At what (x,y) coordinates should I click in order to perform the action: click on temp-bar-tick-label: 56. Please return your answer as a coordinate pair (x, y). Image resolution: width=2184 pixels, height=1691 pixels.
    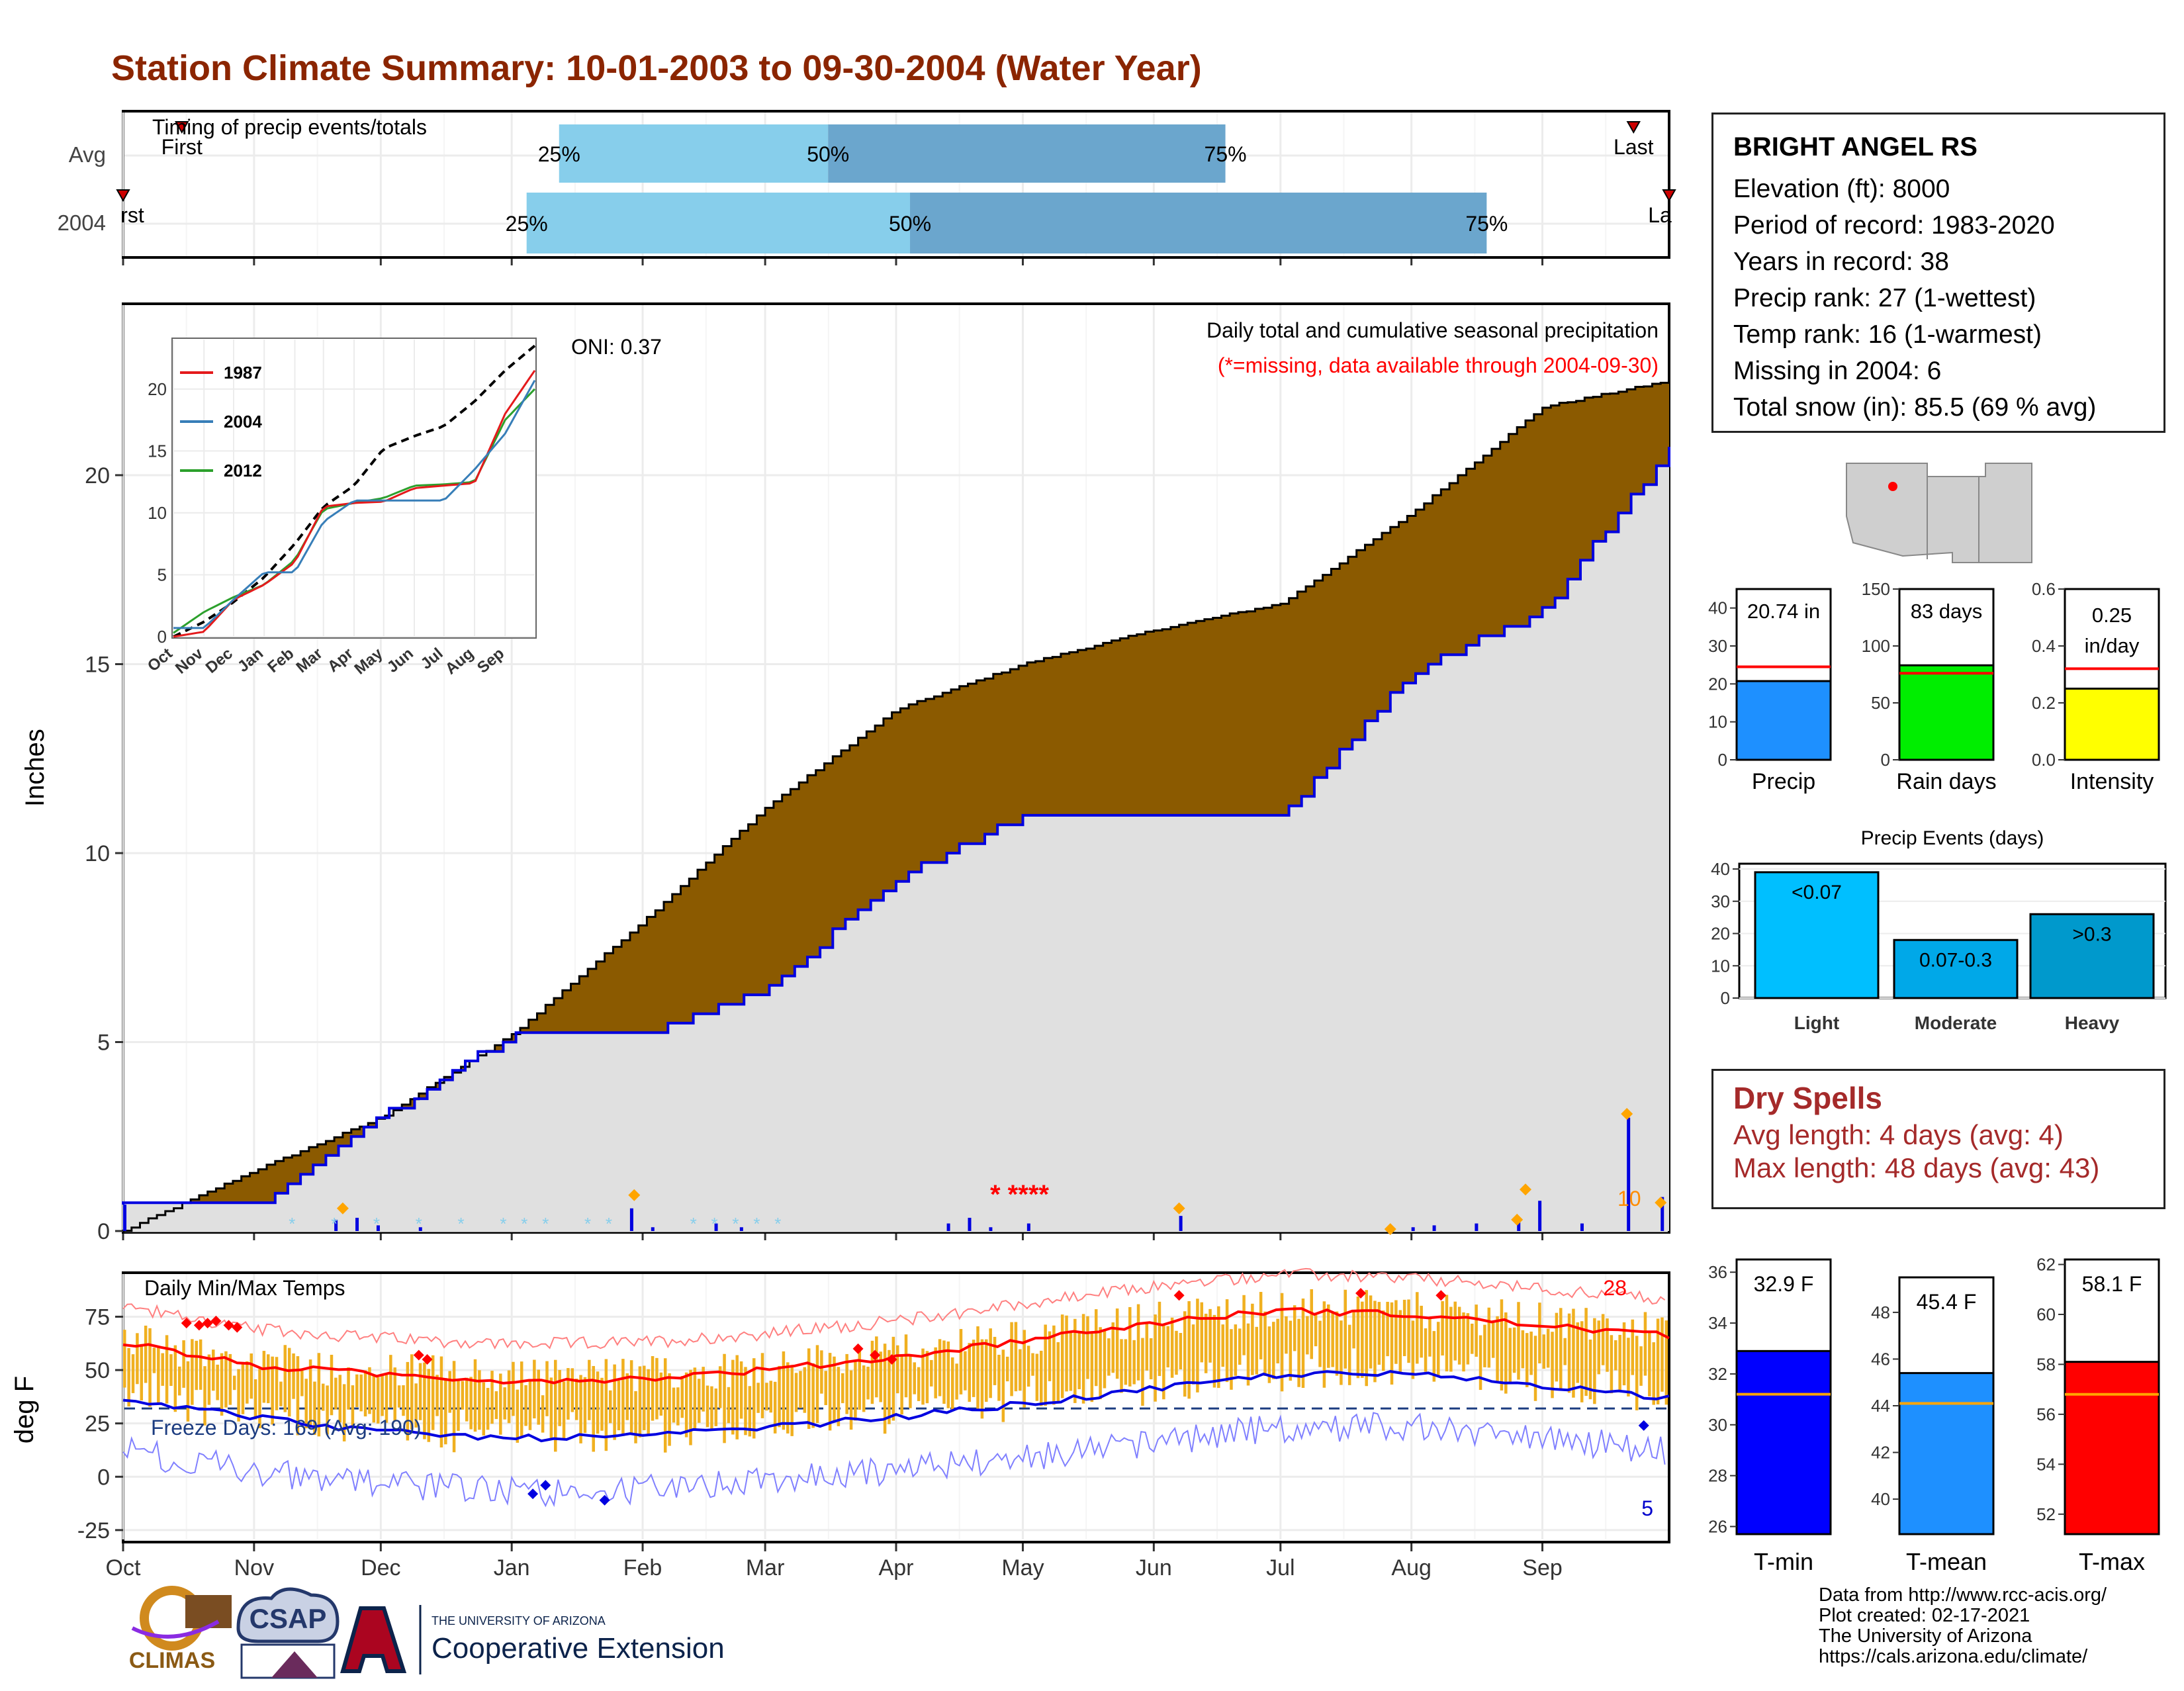
    Looking at the image, I should click on (2046, 1414).